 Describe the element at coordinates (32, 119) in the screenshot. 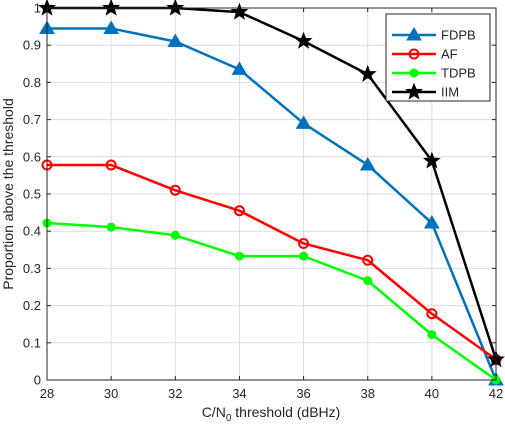

I see `y-tick-label: 0.7` at that location.